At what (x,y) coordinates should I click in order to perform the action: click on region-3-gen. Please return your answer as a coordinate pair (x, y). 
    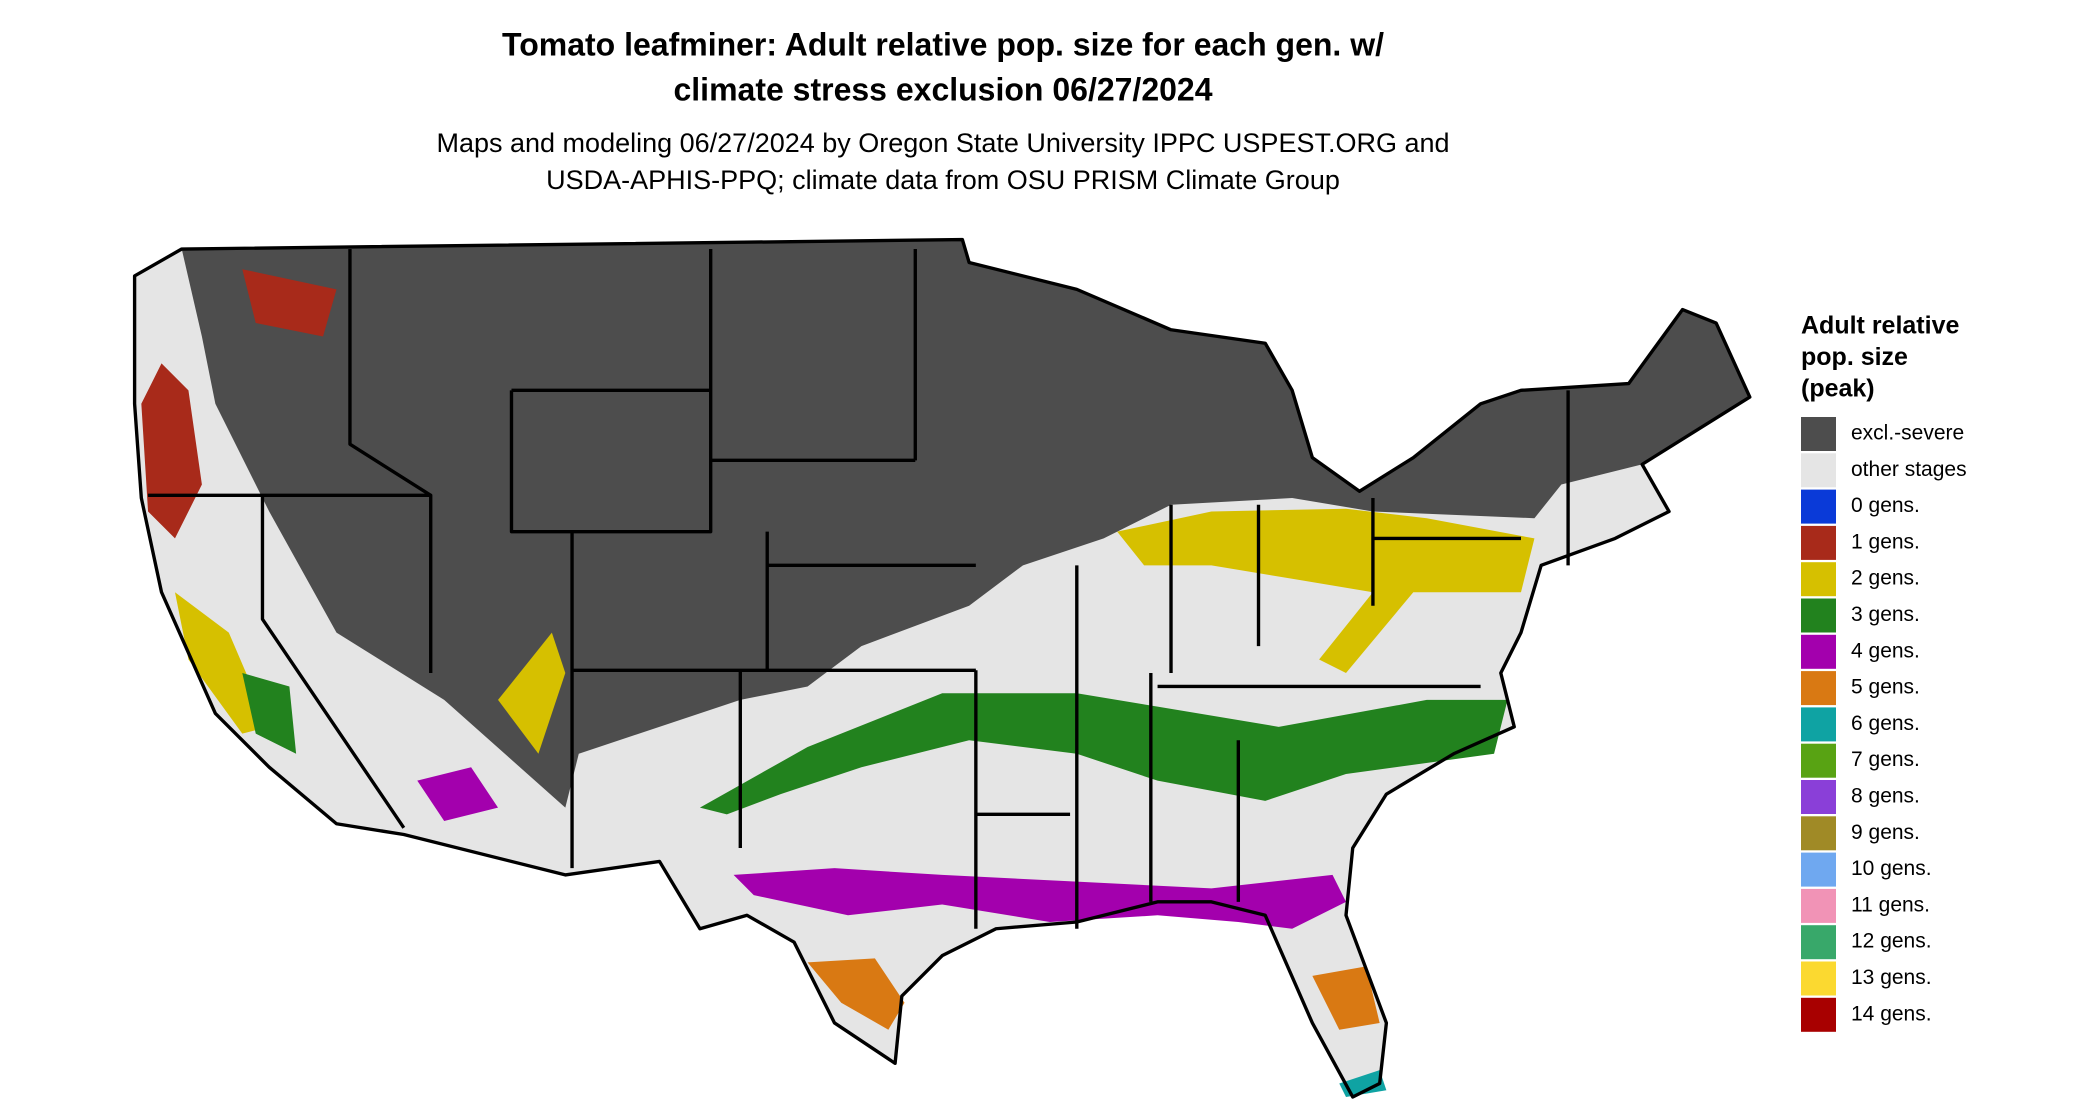
    Looking at the image, I should click on (875, 744).